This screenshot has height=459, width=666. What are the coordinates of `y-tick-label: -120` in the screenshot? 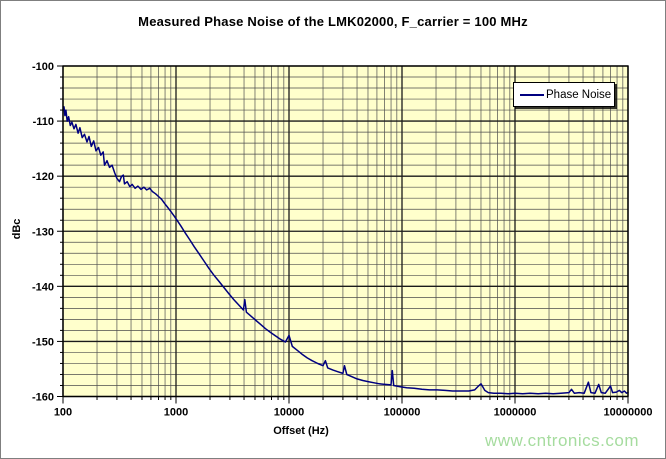 It's located at (43, 177).